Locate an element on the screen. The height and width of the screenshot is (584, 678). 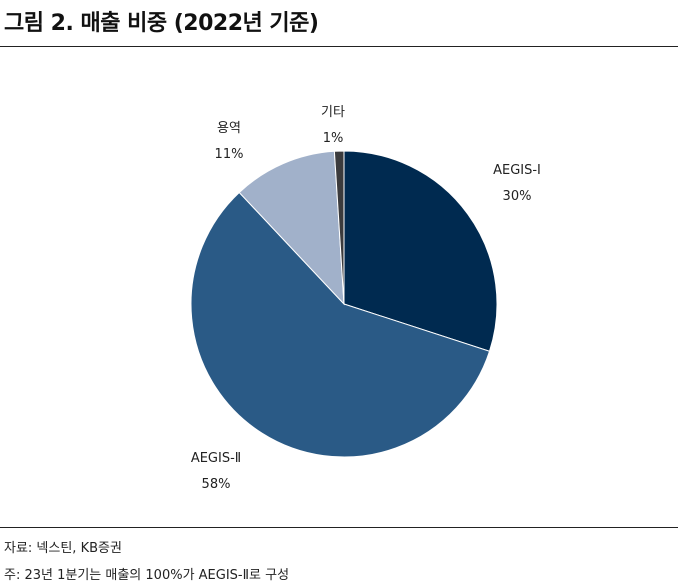
title-divider is located at coordinates (339, 46).